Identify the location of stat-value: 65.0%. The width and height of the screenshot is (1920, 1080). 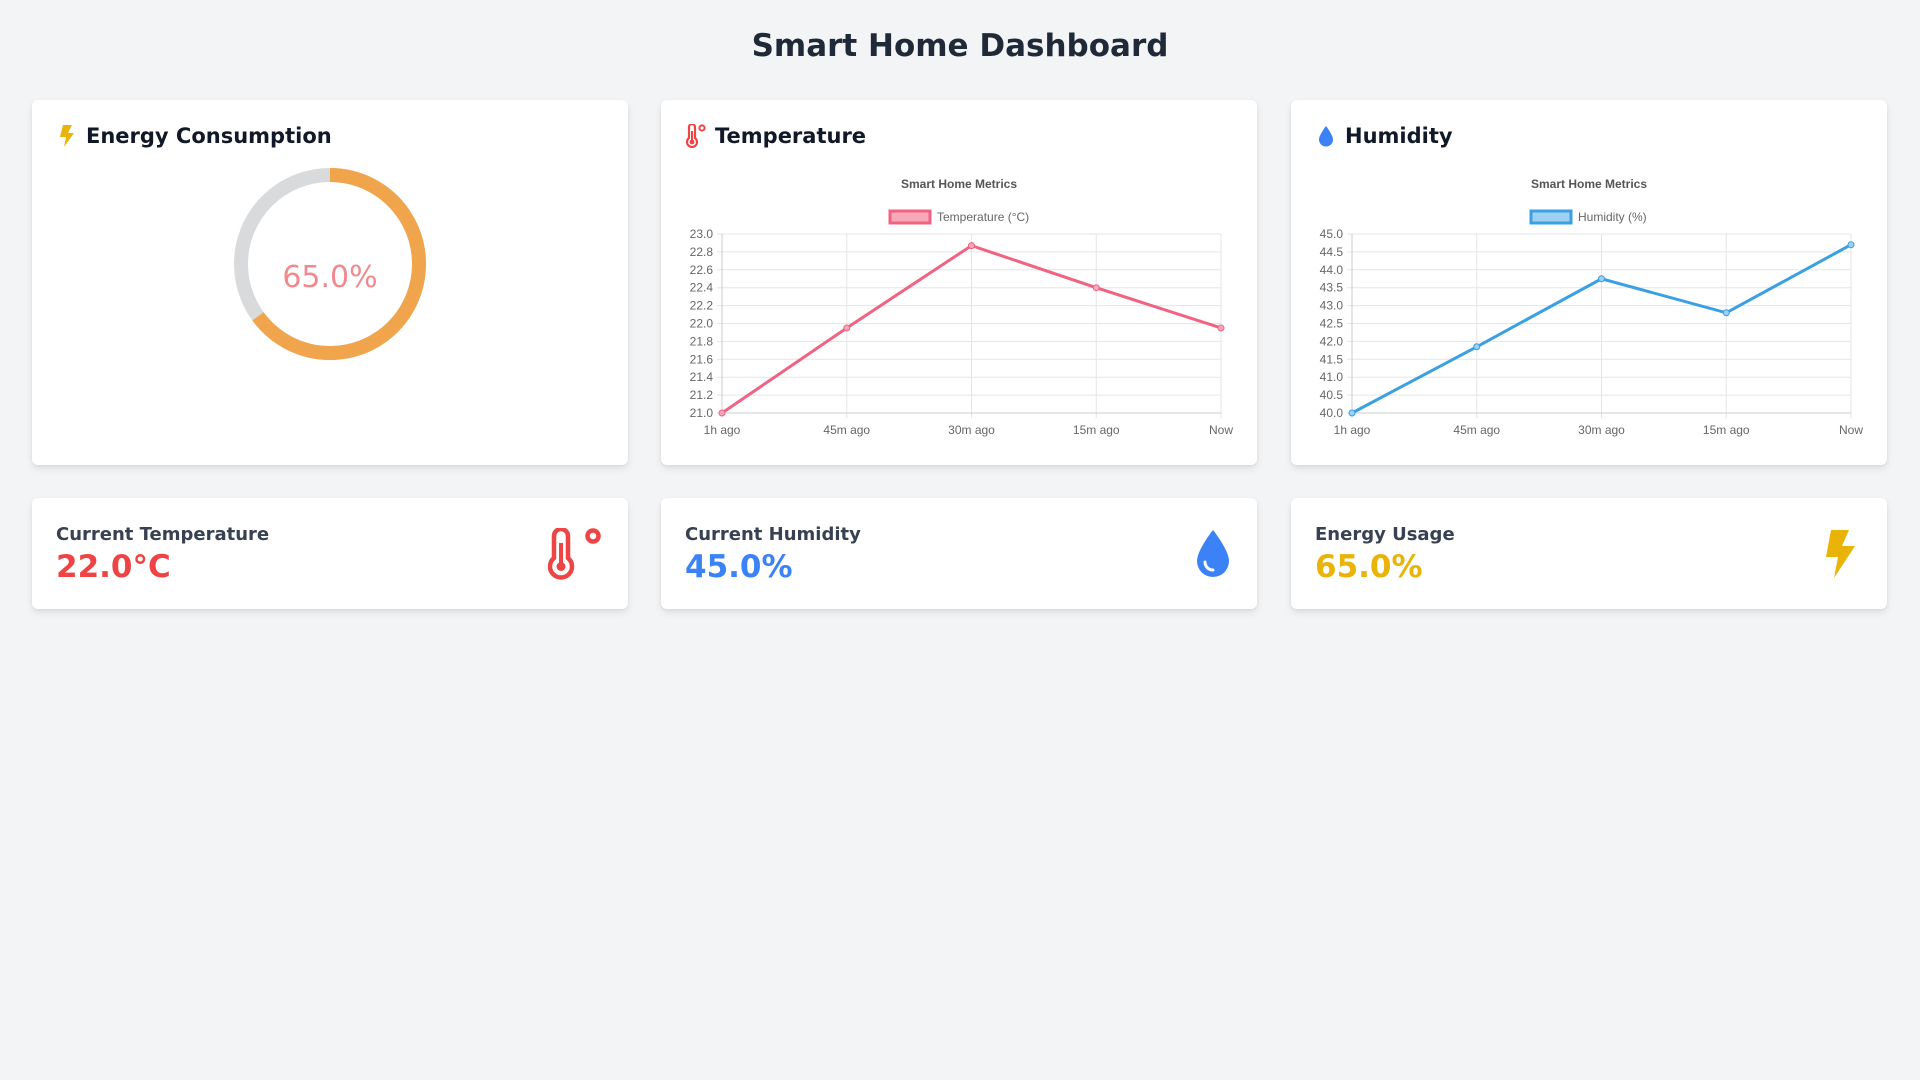
(1369, 567).